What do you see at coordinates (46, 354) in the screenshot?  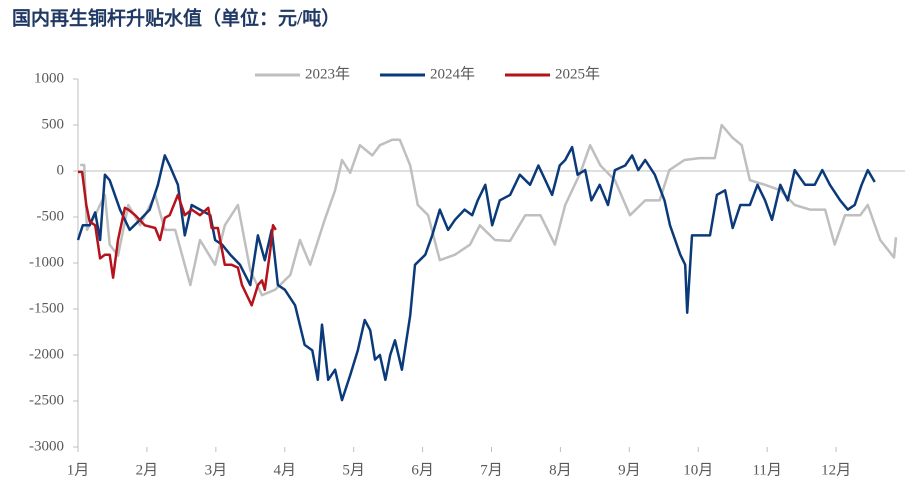 I see `y-tick-label: -2000` at bounding box center [46, 354].